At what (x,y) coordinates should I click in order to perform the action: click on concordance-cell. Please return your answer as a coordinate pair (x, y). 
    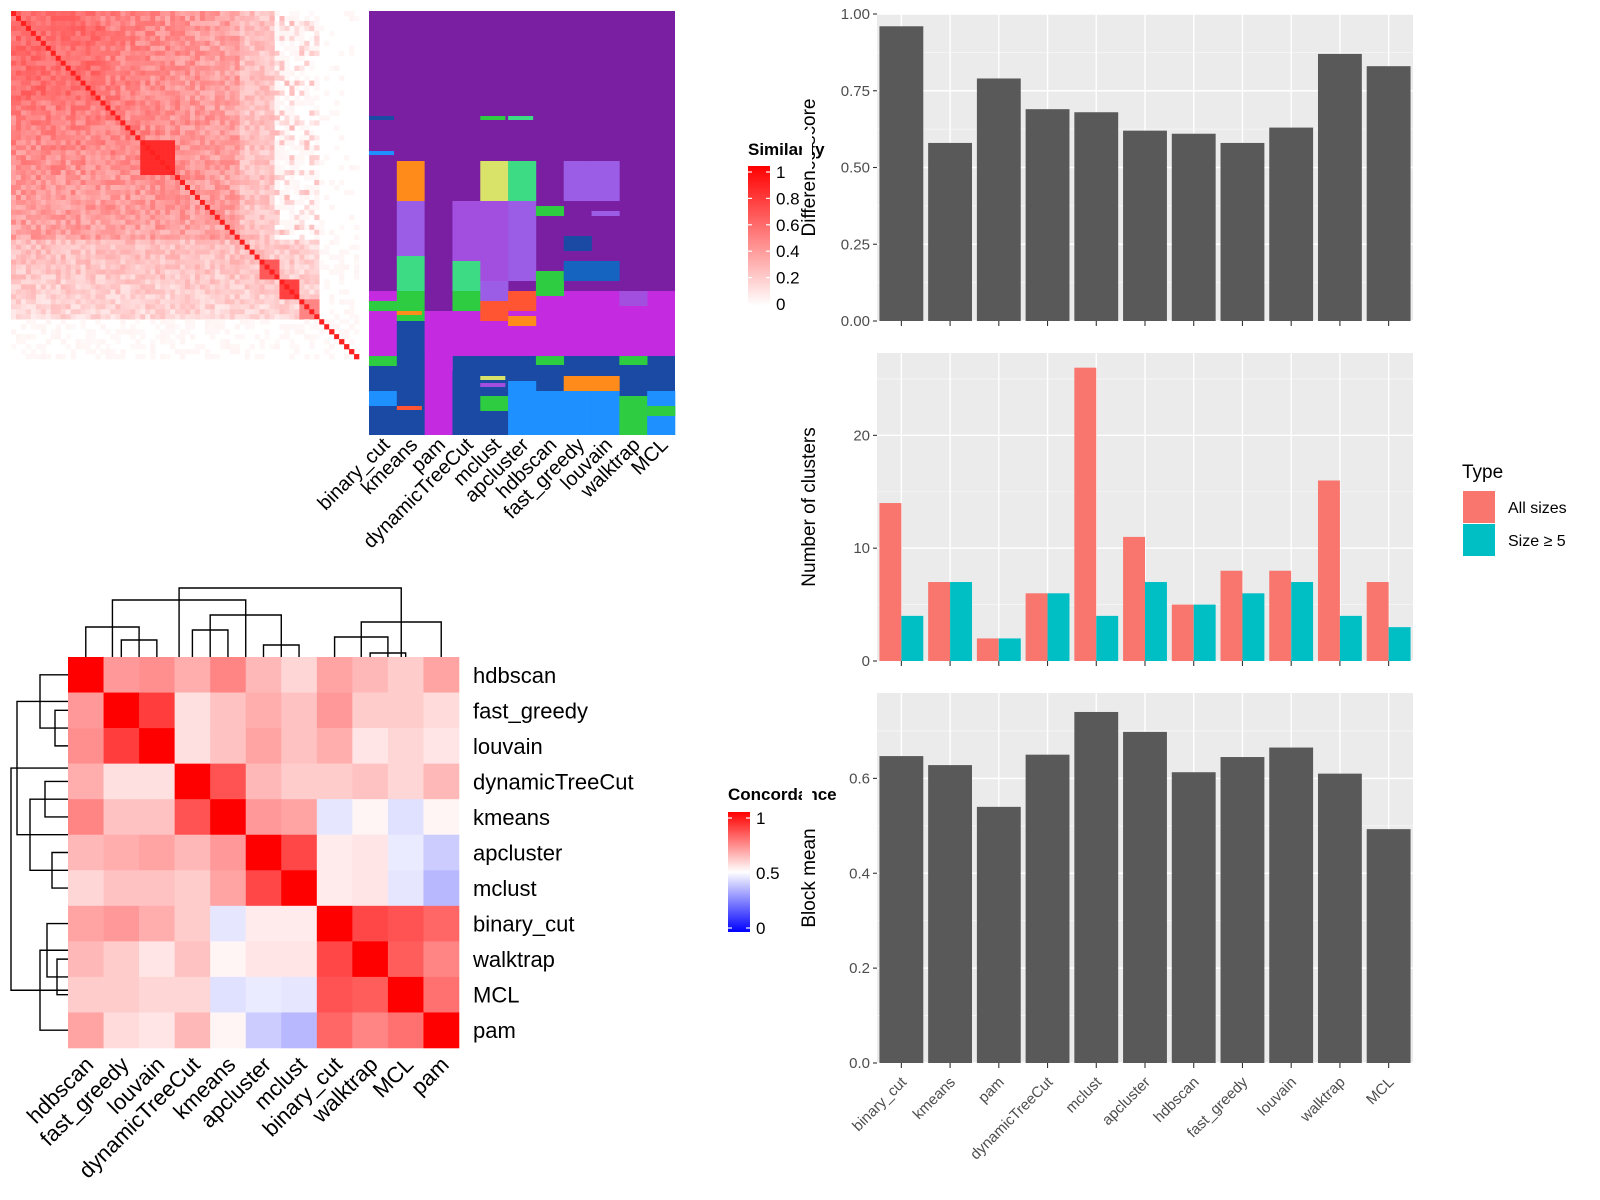
    Looking at the image, I should click on (192, 959).